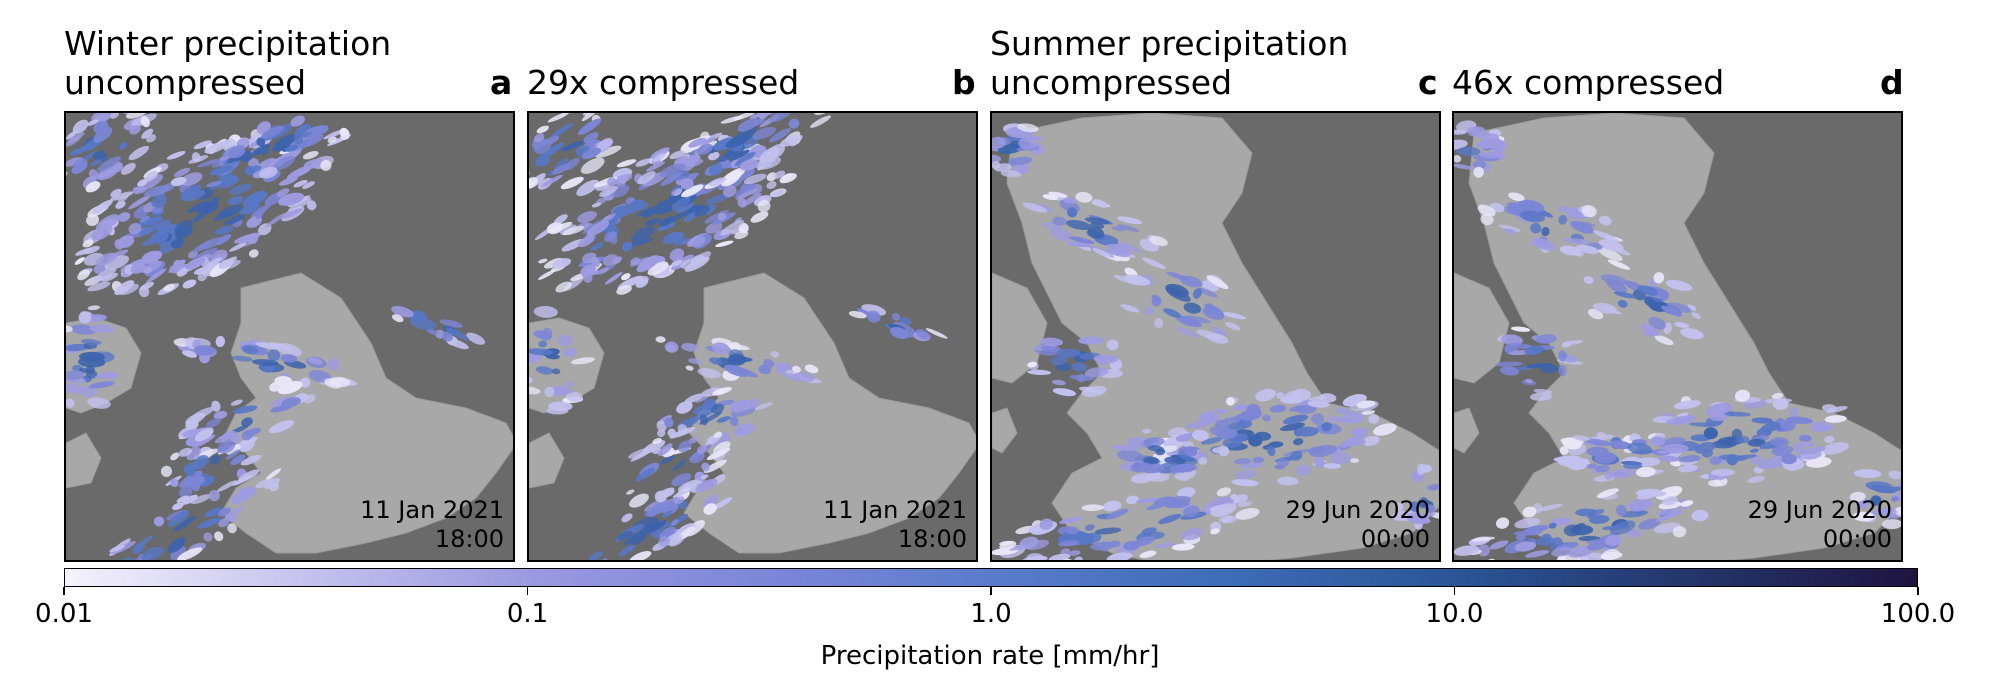 The image size is (2000, 700). Describe the element at coordinates (1588, 82) in the screenshot. I see `panel-d-subtitle: 46x compressed` at that location.